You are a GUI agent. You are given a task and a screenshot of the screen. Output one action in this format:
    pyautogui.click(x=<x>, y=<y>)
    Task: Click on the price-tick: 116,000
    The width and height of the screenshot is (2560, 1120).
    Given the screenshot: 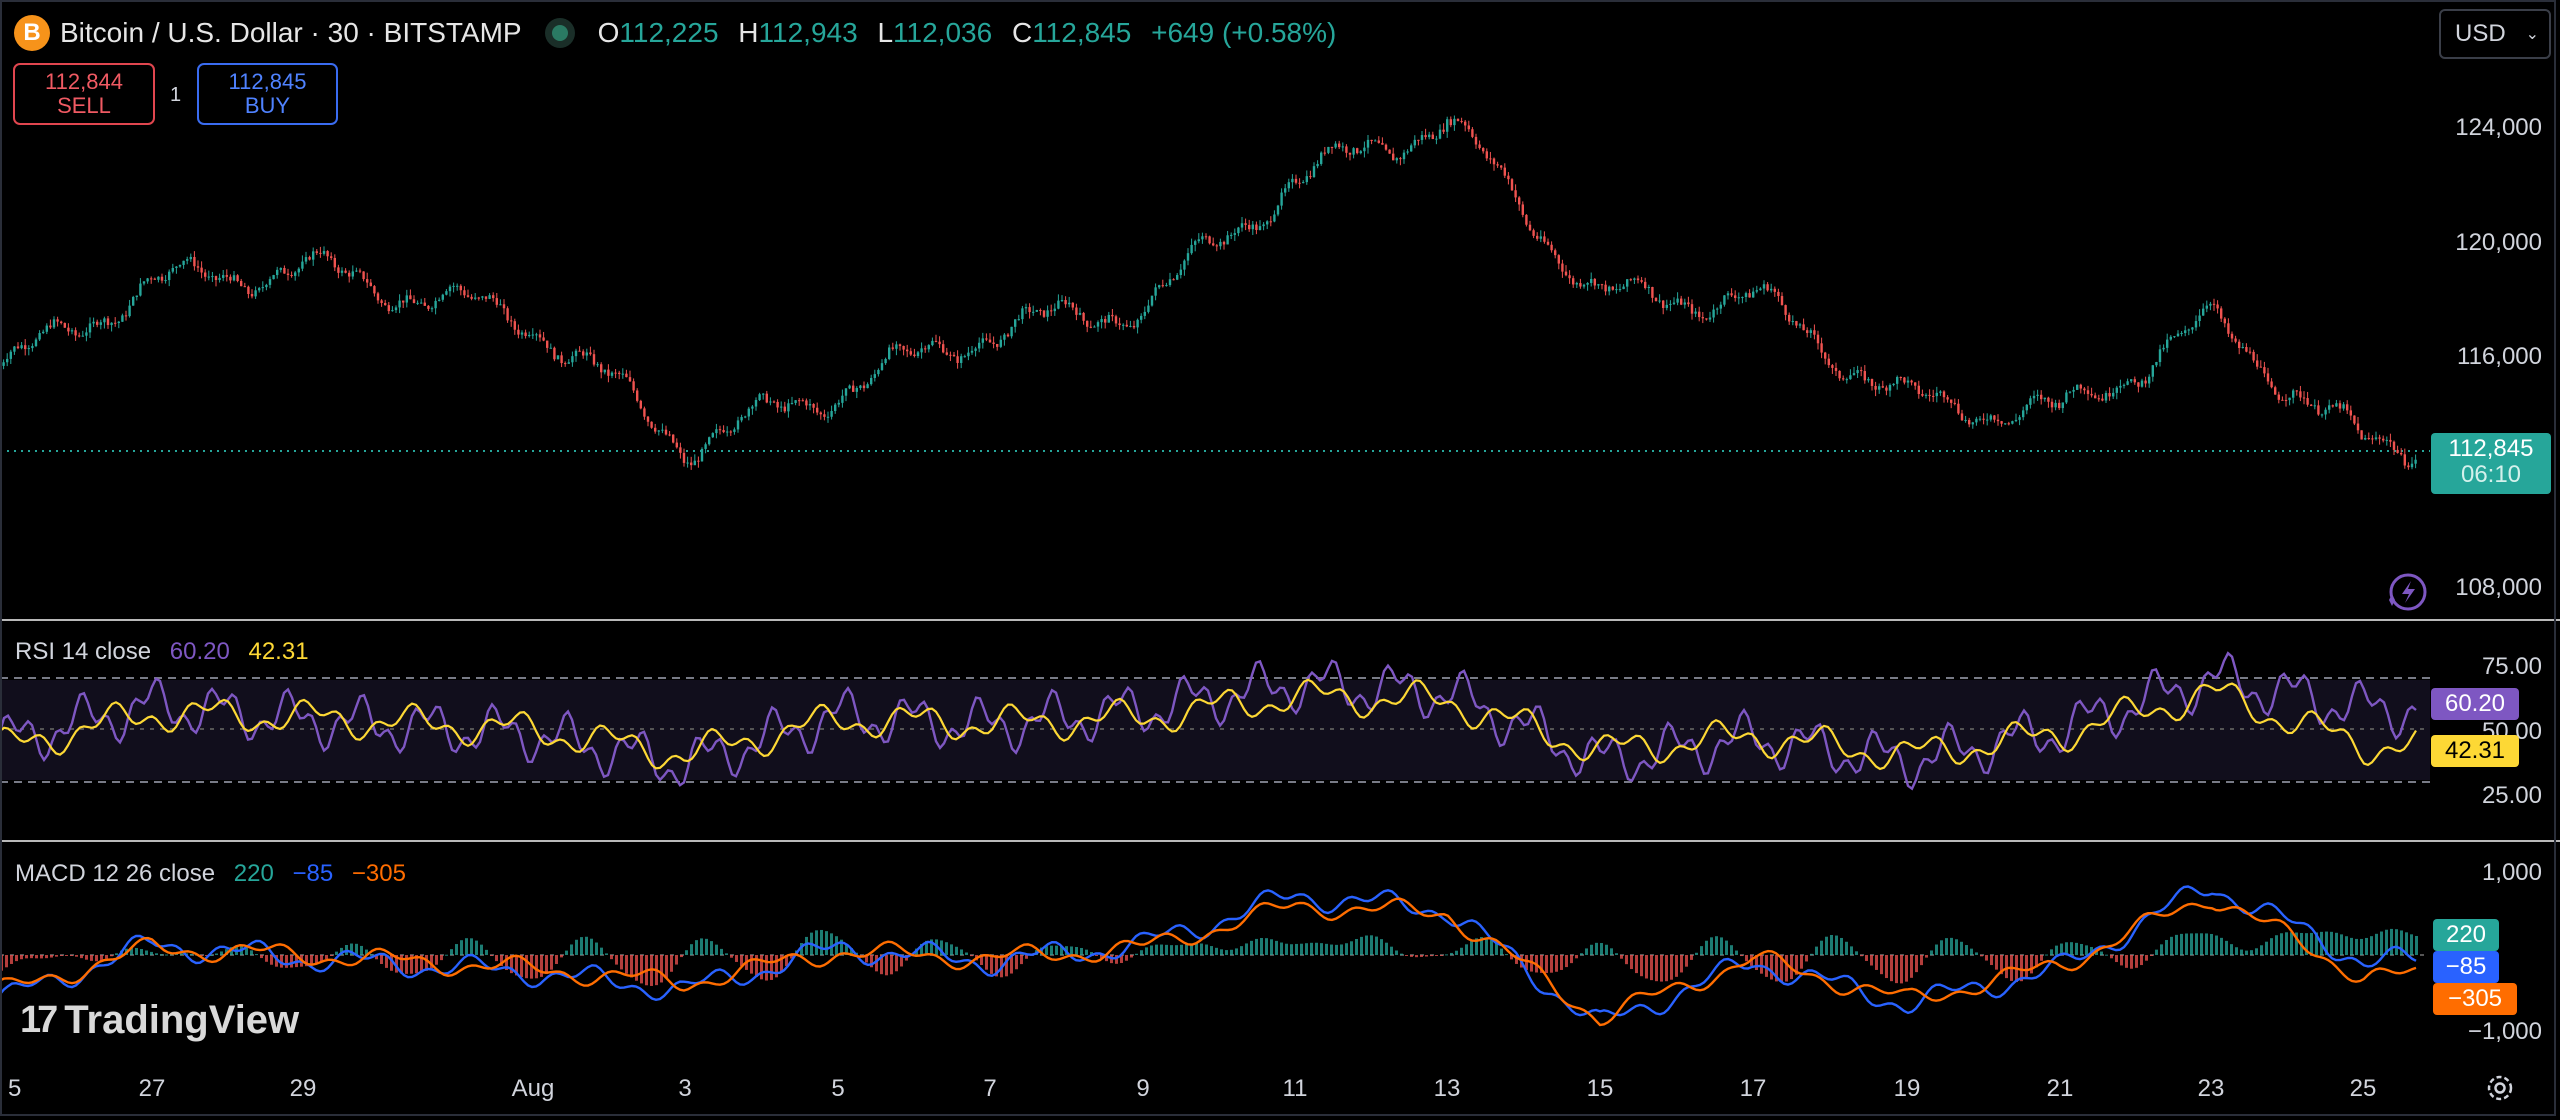 What is the action you would take?
    pyautogui.click(x=2499, y=356)
    